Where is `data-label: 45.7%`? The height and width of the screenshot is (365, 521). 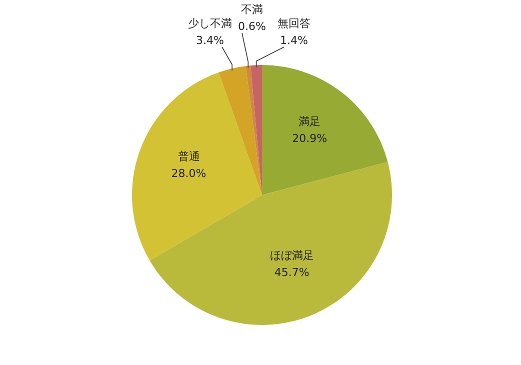 data-label: 45.7% is located at coordinates (292, 273).